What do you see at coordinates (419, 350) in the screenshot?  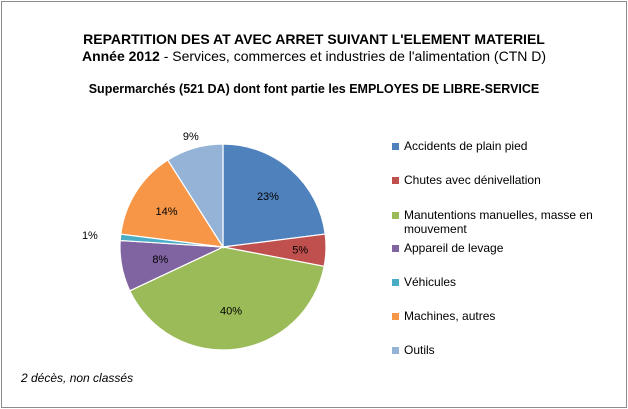 I see `legend-label: Outils` at bounding box center [419, 350].